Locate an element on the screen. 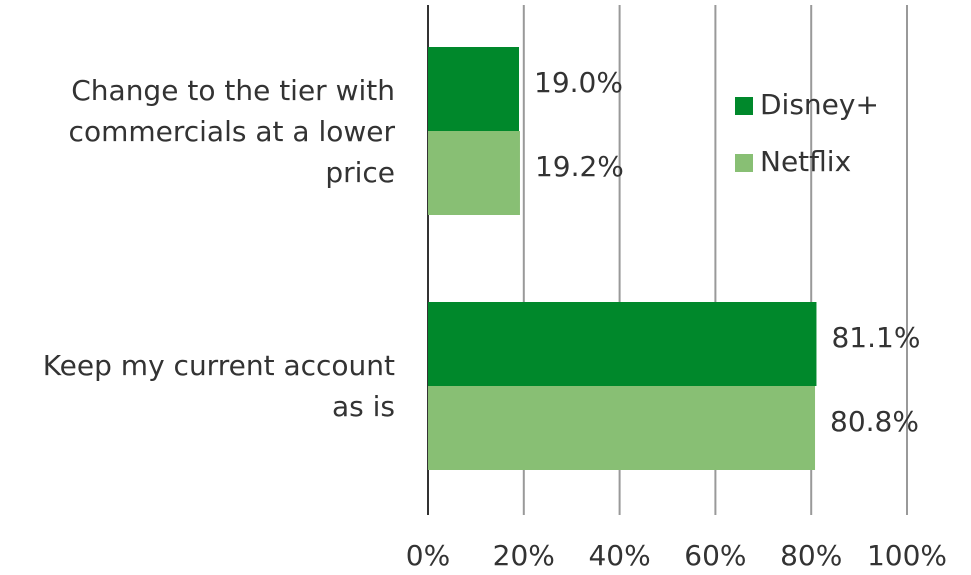  data-label: 19.0% is located at coordinates (578, 82).